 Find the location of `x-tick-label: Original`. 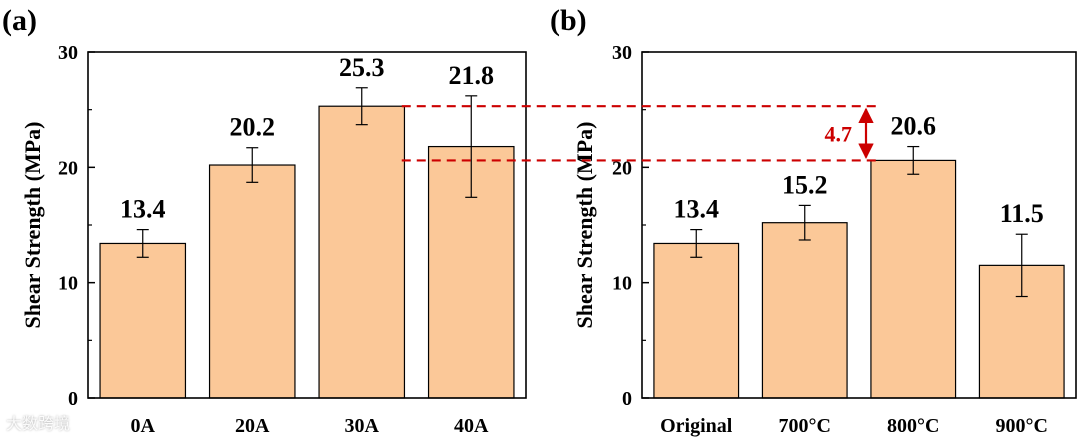

x-tick-label: Original is located at coordinates (696, 426).